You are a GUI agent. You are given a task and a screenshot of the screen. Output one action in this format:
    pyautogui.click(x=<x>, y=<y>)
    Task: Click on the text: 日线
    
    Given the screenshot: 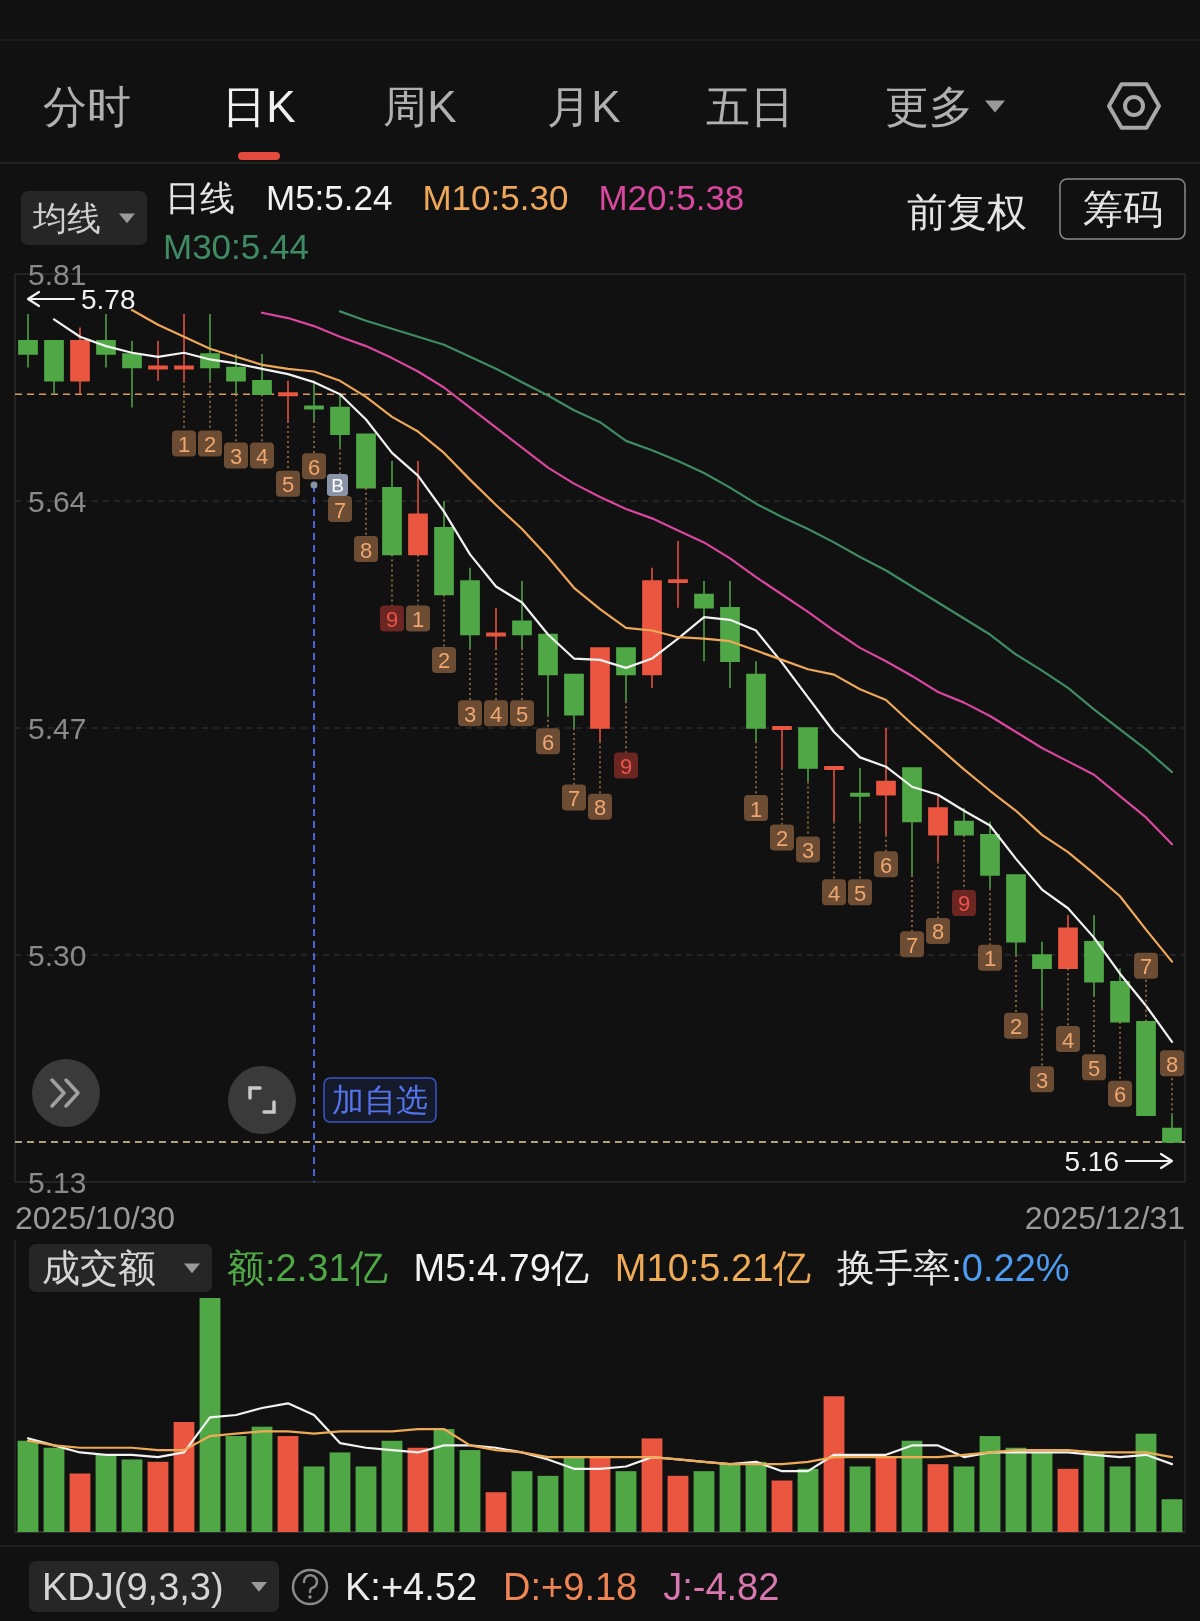 What is the action you would take?
    pyautogui.click(x=200, y=197)
    